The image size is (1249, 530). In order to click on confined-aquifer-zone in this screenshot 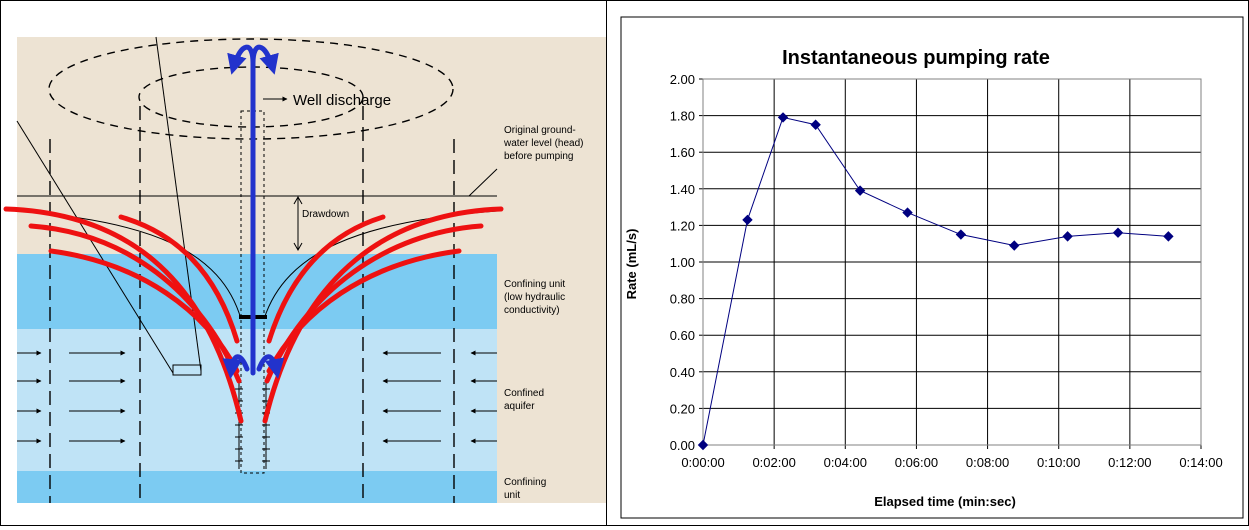, I will do `click(257, 400)`.